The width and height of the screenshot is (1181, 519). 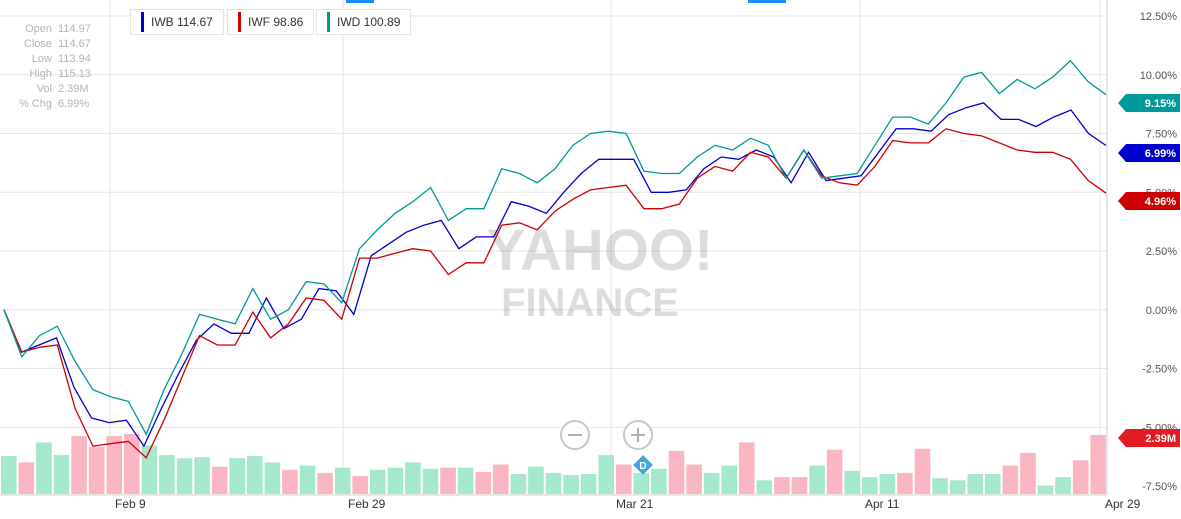 What do you see at coordinates (1160, 104) in the screenshot?
I see `end-label-text: 9.15%` at bounding box center [1160, 104].